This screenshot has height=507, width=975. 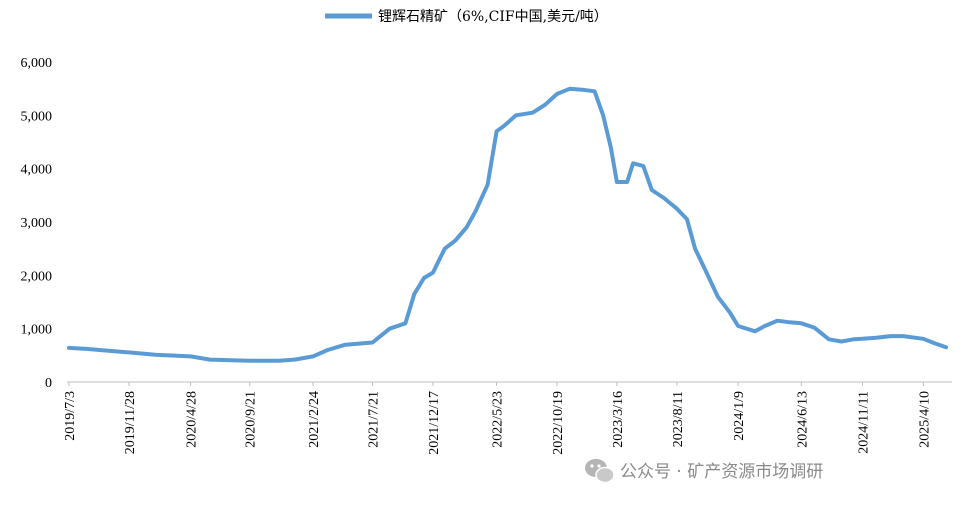 What do you see at coordinates (314, 419) in the screenshot?
I see `x-tick-label: 2021/2/24` at bounding box center [314, 419].